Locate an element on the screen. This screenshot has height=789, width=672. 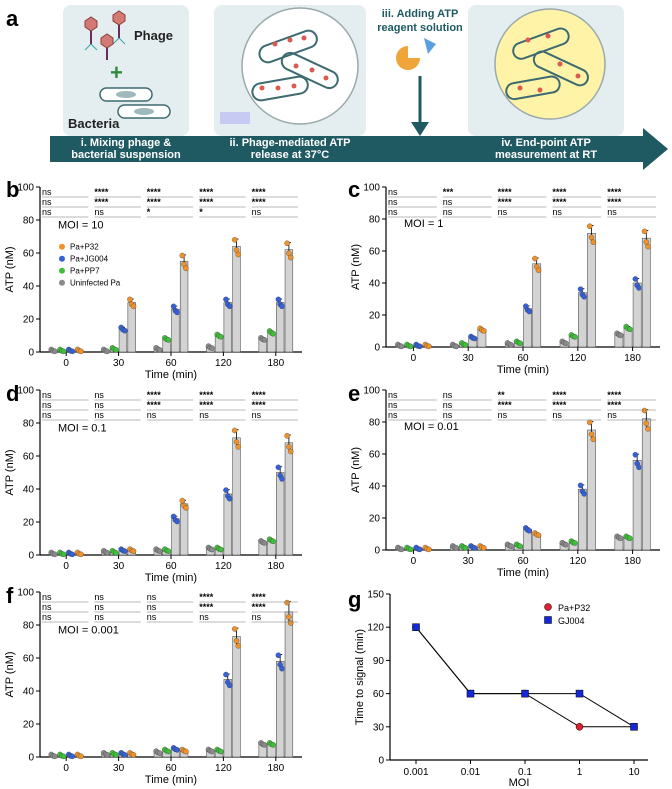
series-line-pa-p32 is located at coordinates (524, 677).